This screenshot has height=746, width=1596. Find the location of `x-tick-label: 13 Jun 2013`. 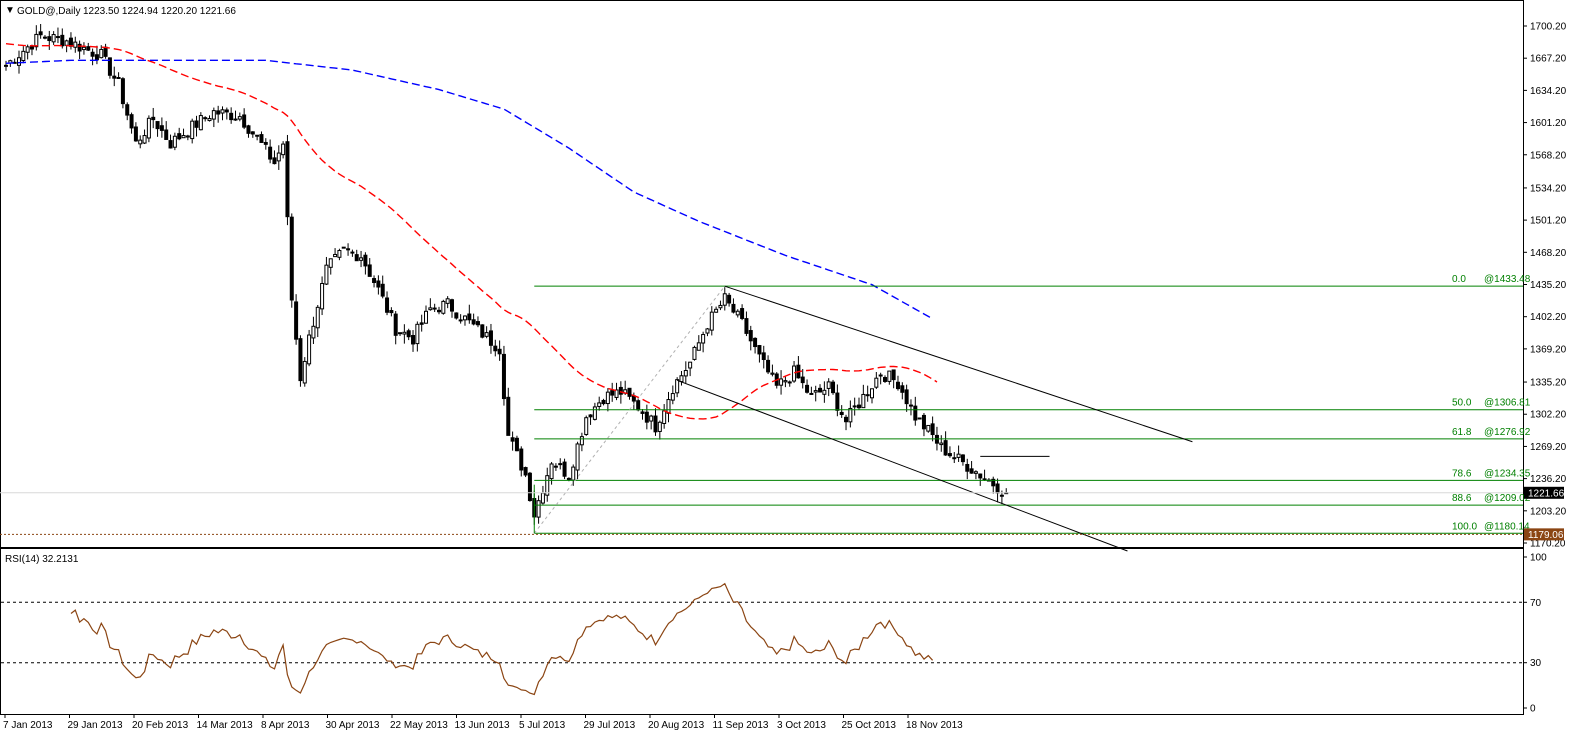

x-tick-label: 13 Jun 2013 is located at coordinates (482, 725).